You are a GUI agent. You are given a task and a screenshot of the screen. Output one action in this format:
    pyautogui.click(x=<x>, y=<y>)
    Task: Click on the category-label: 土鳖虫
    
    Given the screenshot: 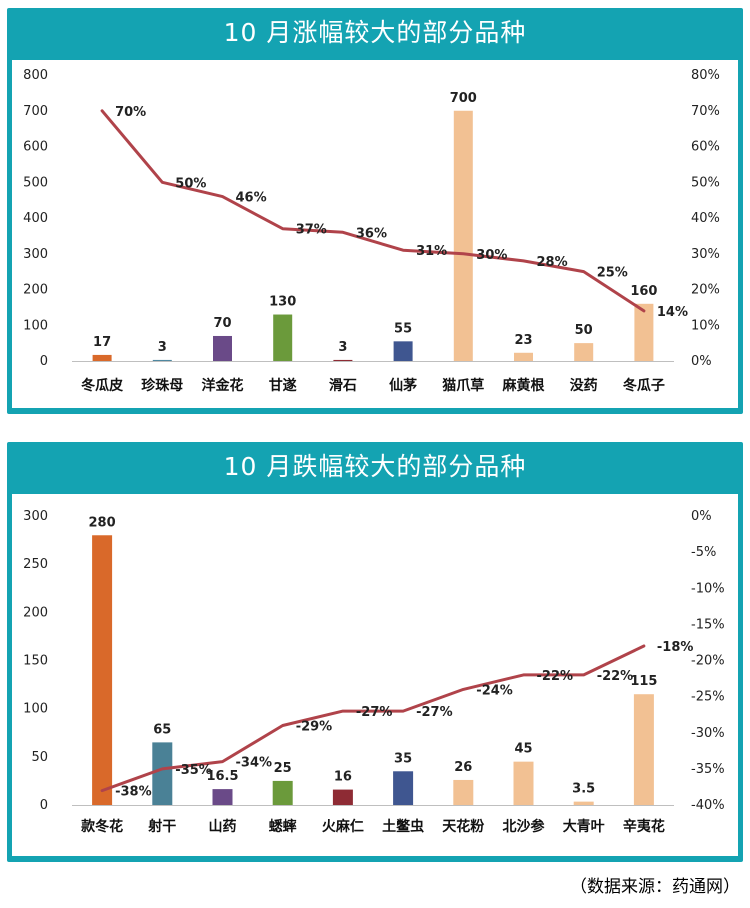 What is the action you would take?
    pyautogui.click(x=403, y=826)
    